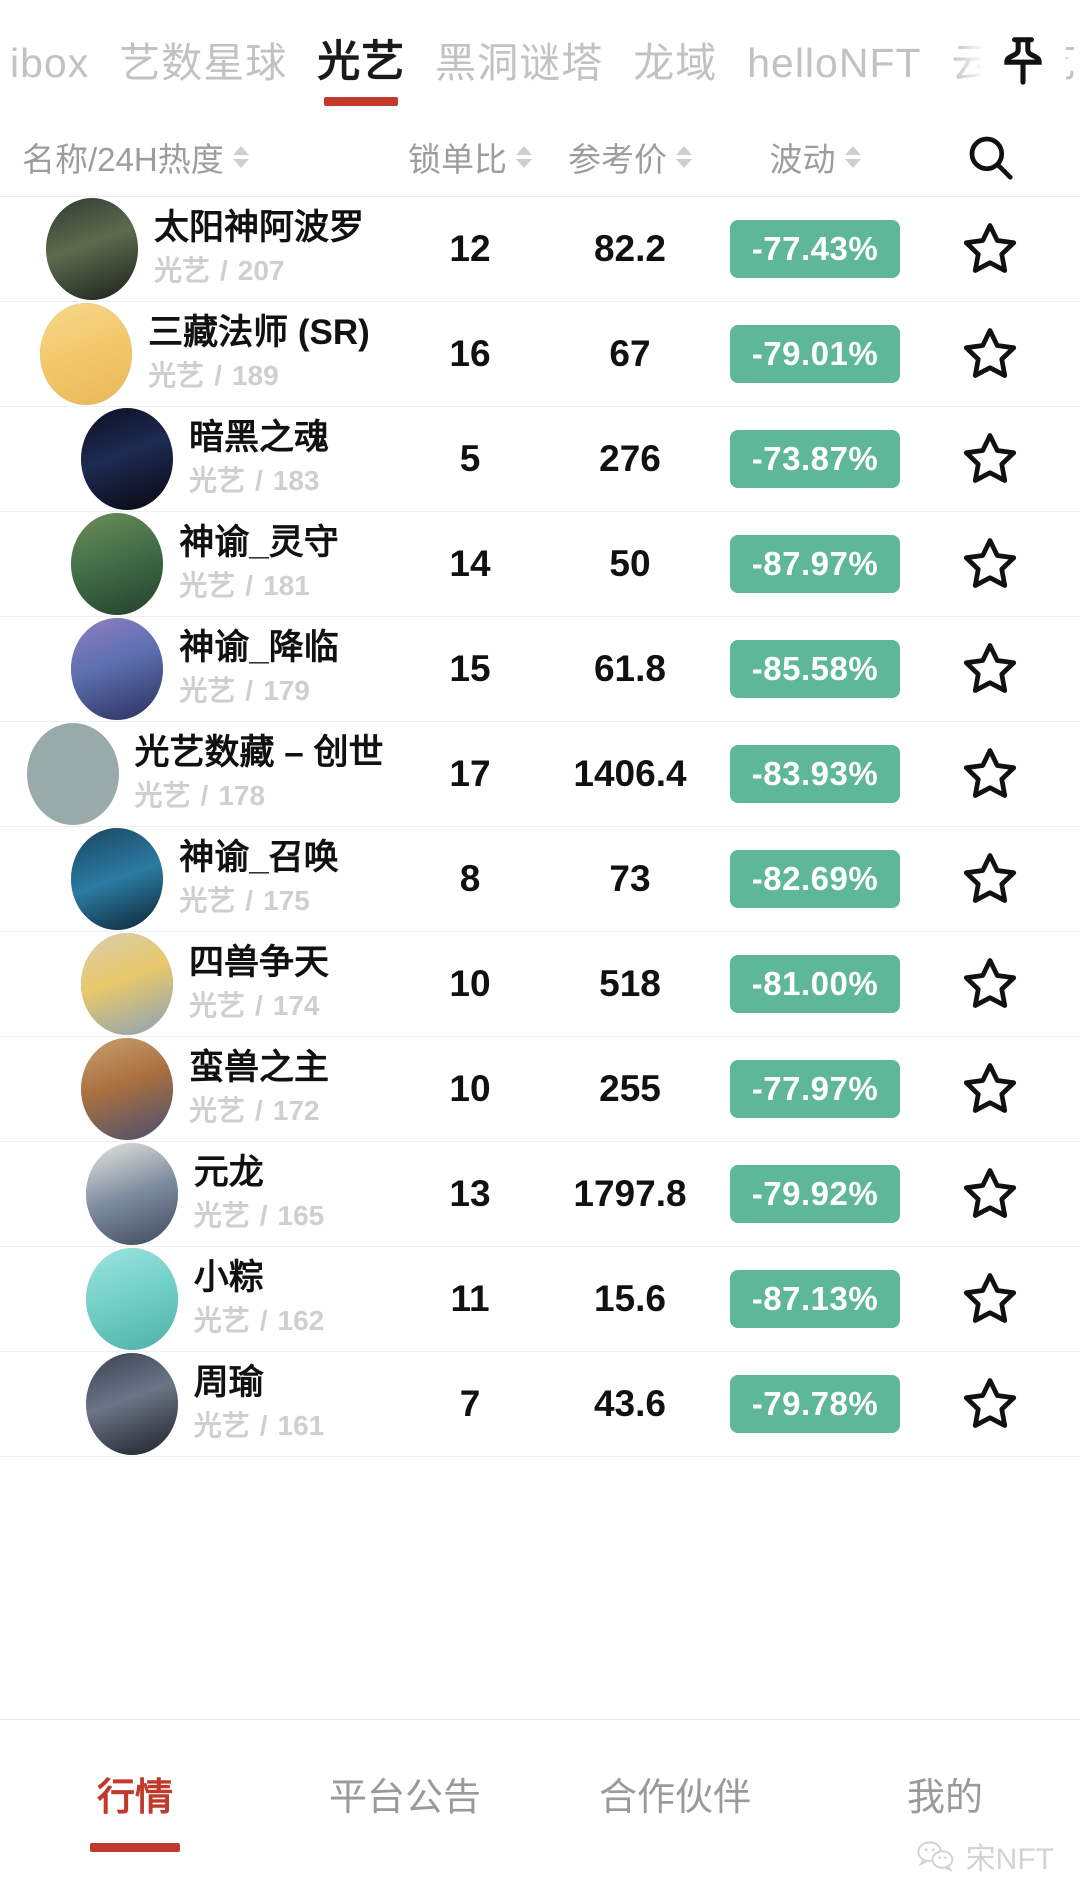 This screenshot has height=1902, width=1080. I want to click on category-tab-3: 光艺, so click(361, 79).